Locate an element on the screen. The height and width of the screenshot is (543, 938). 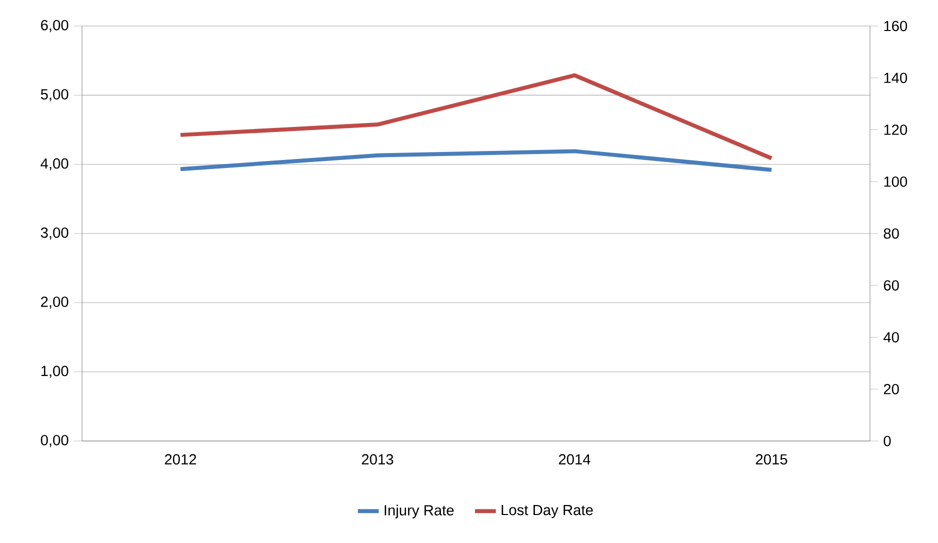
x-tick-label: 2014 is located at coordinates (574, 459).